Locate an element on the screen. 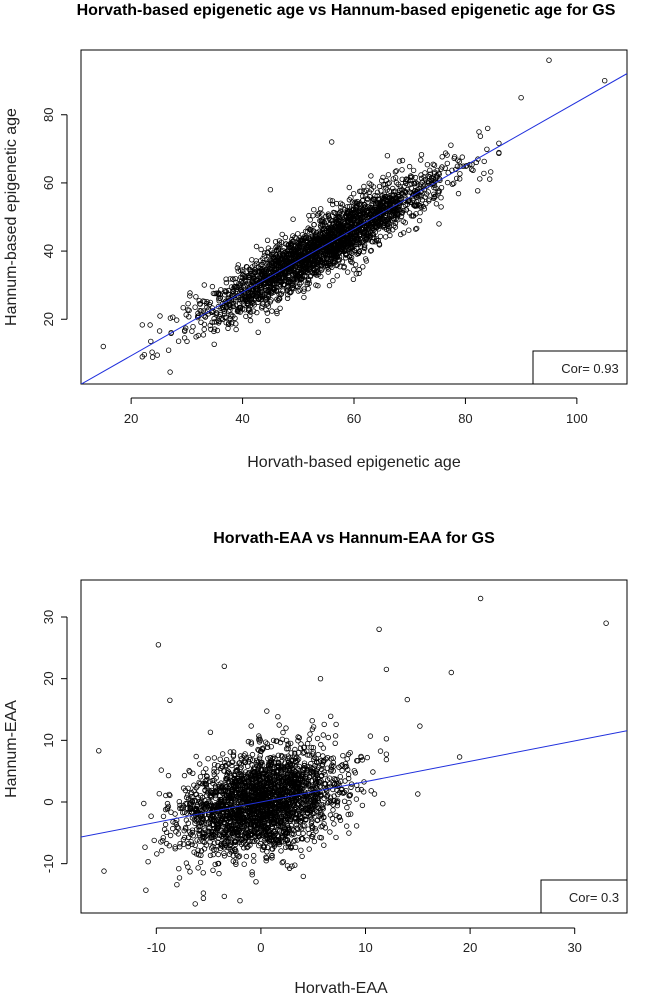 This screenshot has height=996, width=651. x-tick-label: 60 is located at coordinates (354, 418).